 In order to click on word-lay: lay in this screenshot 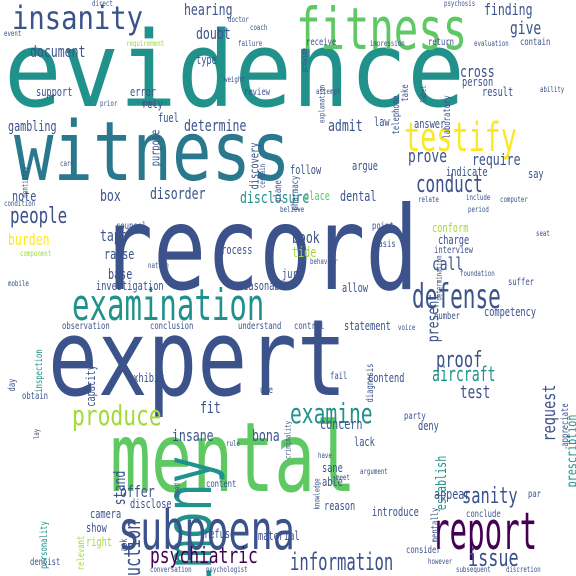, I will do `click(37, 434)`.